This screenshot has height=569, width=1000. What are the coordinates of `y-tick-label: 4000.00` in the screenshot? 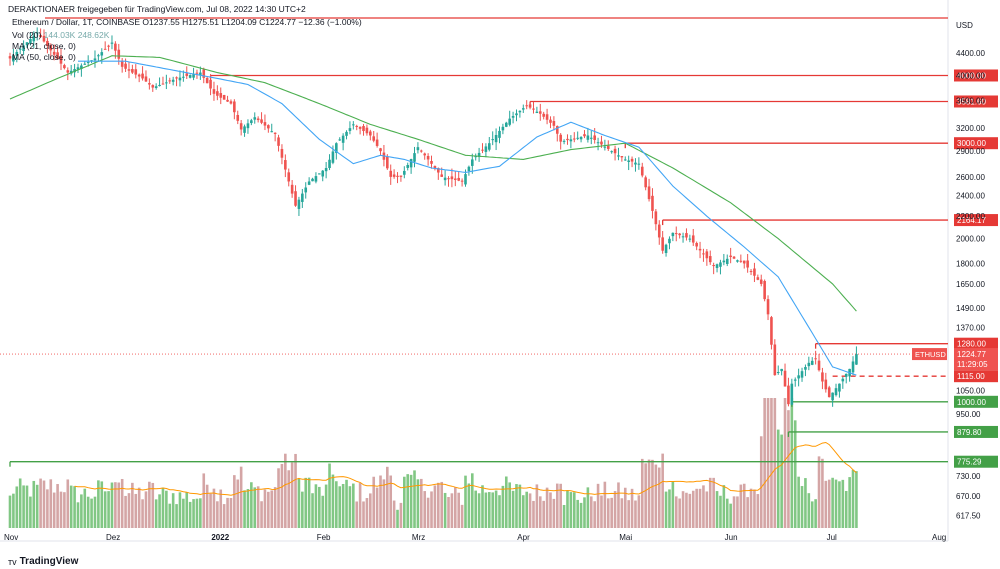 It's located at (970, 75).